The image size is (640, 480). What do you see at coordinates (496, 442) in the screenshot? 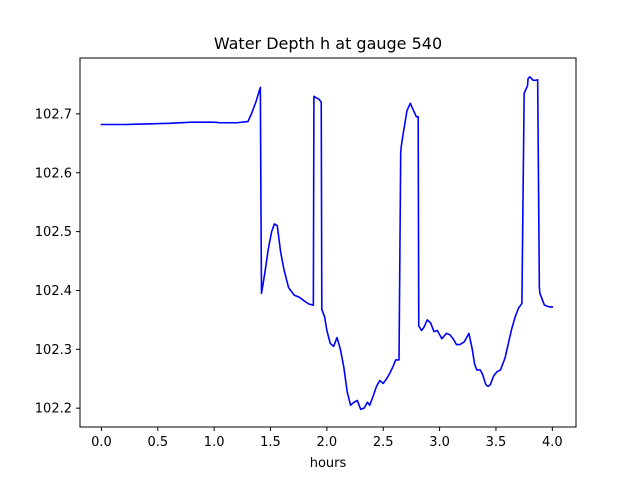
I see `x-tick-label: 3.5` at bounding box center [496, 442].